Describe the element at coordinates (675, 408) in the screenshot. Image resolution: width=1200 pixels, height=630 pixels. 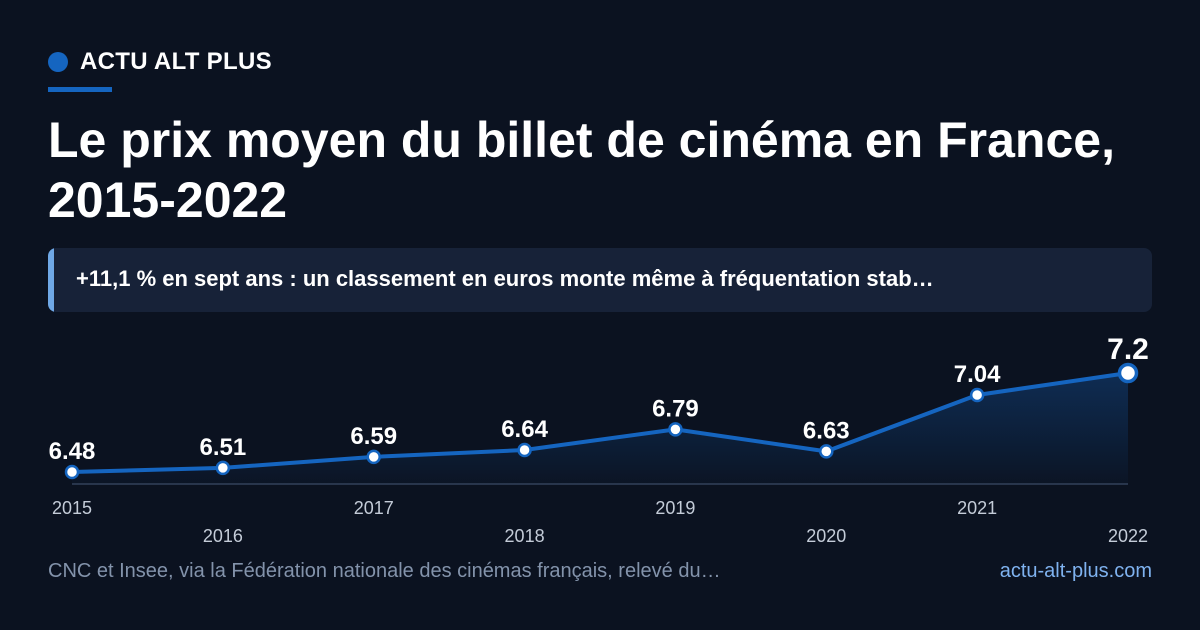
I see `data-label: 6.79` at that location.